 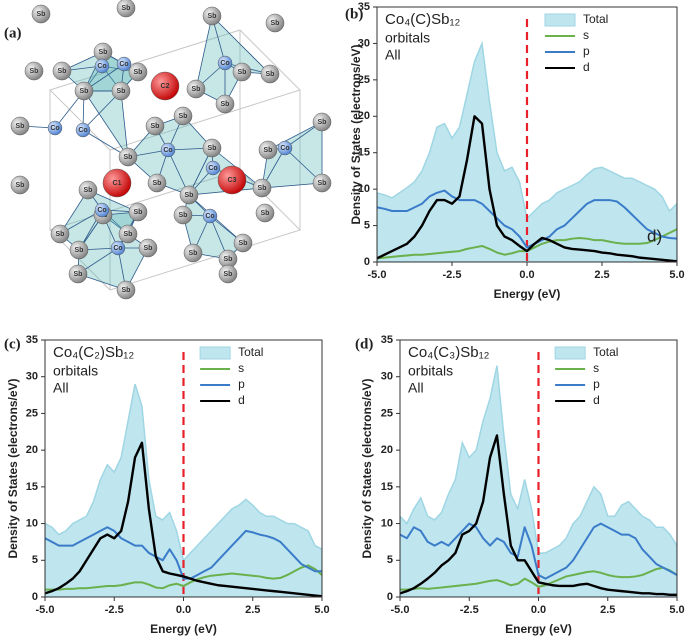 What do you see at coordinates (416, 388) in the screenshot?
I see `chart-subtitle: All` at bounding box center [416, 388].